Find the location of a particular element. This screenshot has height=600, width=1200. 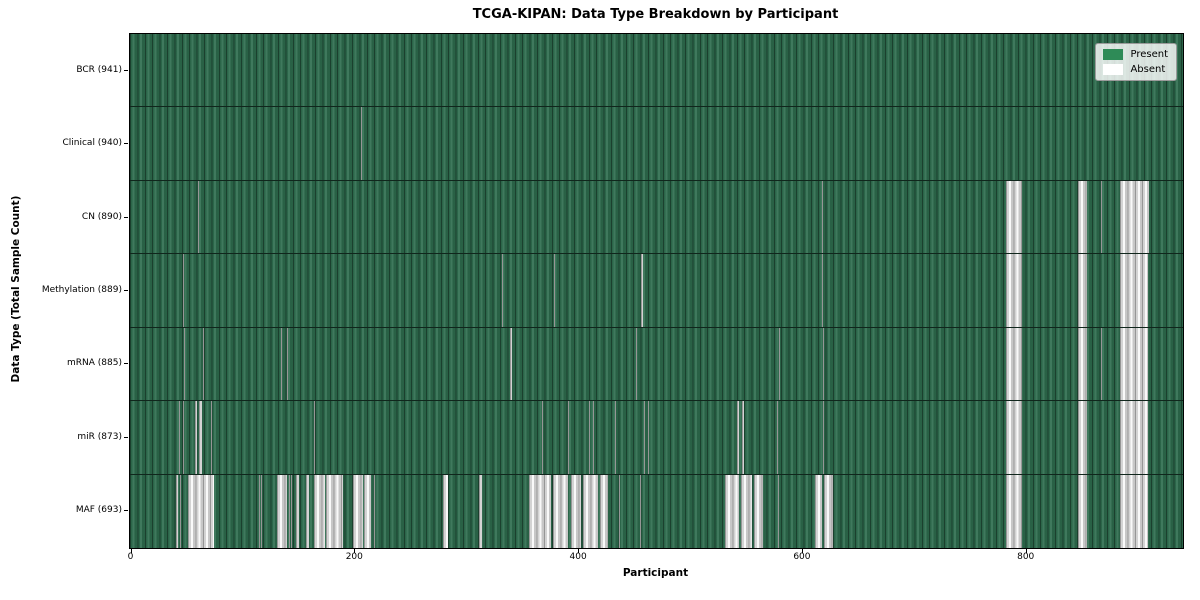

heatmap-row-MAF is located at coordinates (656, 511).